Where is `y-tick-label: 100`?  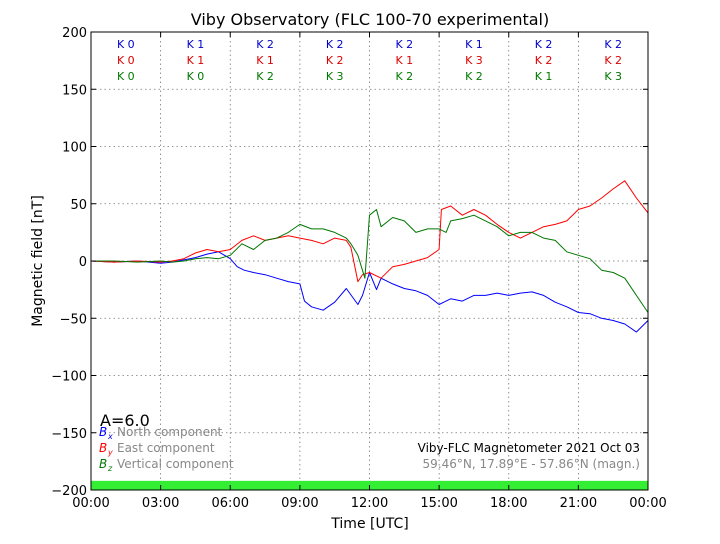
y-tick-label: 100 is located at coordinates (74, 148).